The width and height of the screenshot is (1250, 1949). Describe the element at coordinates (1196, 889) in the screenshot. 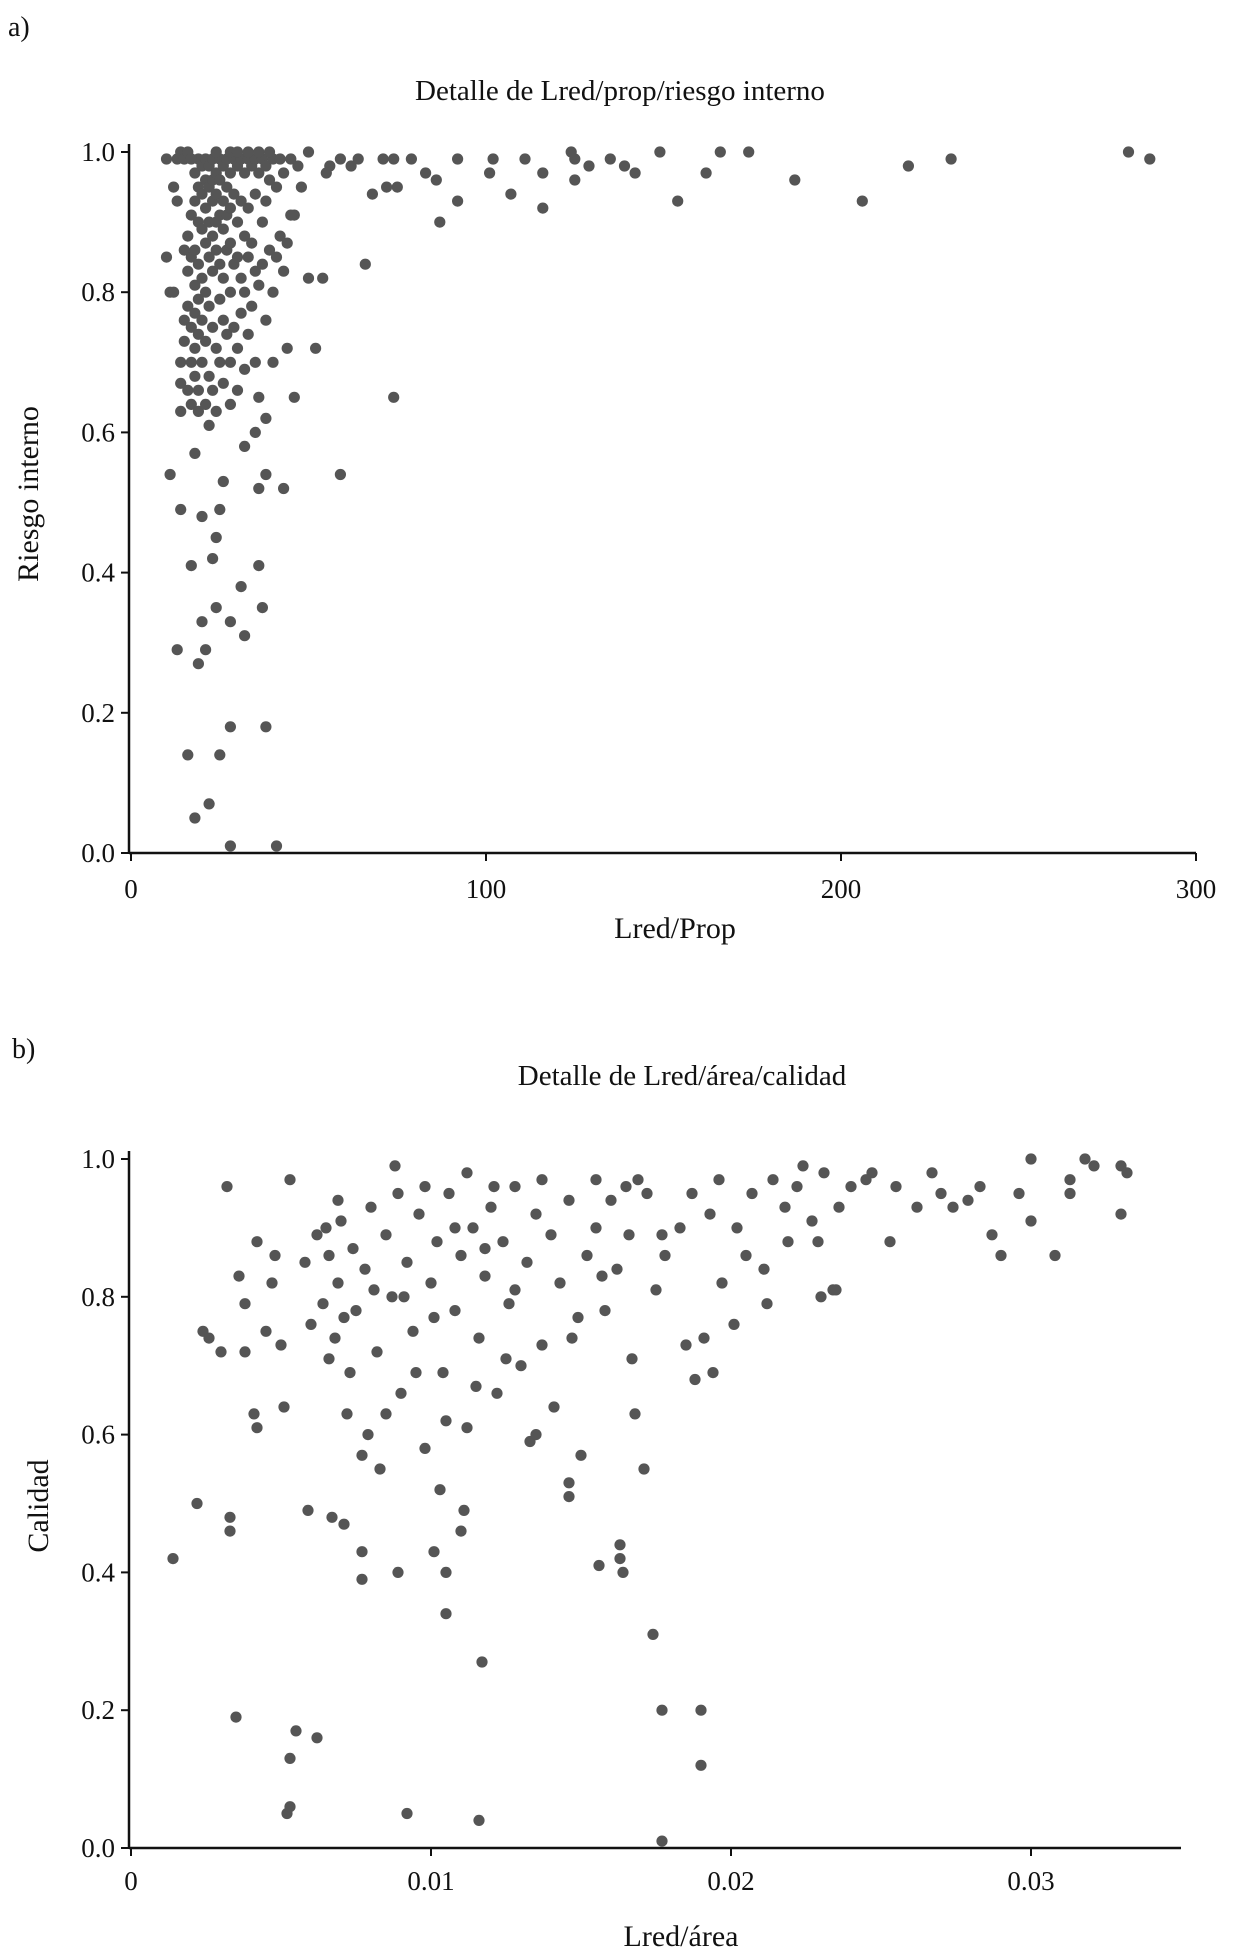

I see `x-tick-label-a: 300` at that location.